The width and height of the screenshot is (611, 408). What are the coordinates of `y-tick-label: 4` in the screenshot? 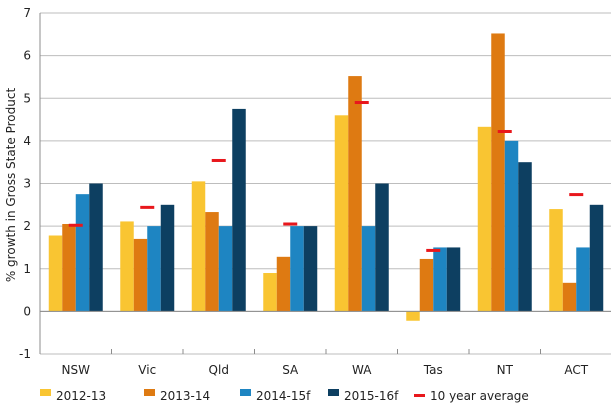 It's located at (27, 141).